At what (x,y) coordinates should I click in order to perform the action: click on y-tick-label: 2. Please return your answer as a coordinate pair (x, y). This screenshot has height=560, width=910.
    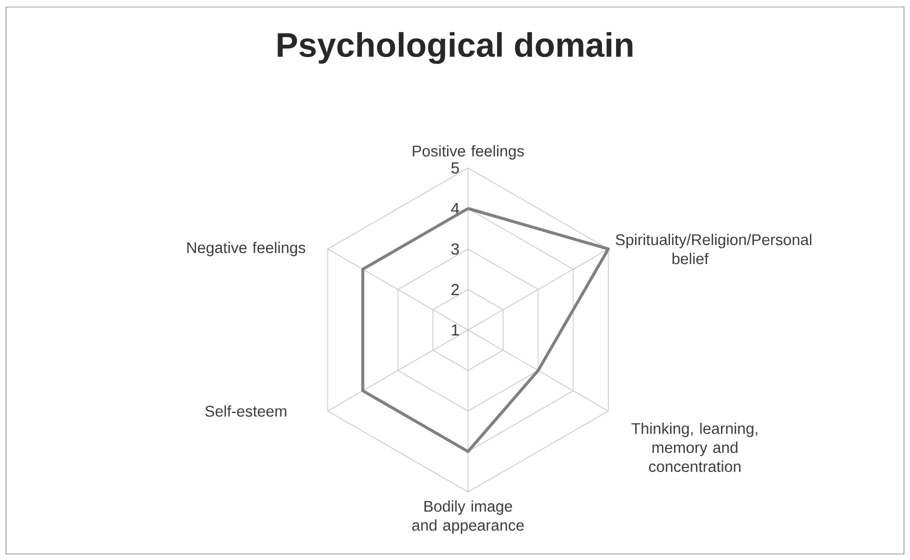
    Looking at the image, I should click on (455, 290).